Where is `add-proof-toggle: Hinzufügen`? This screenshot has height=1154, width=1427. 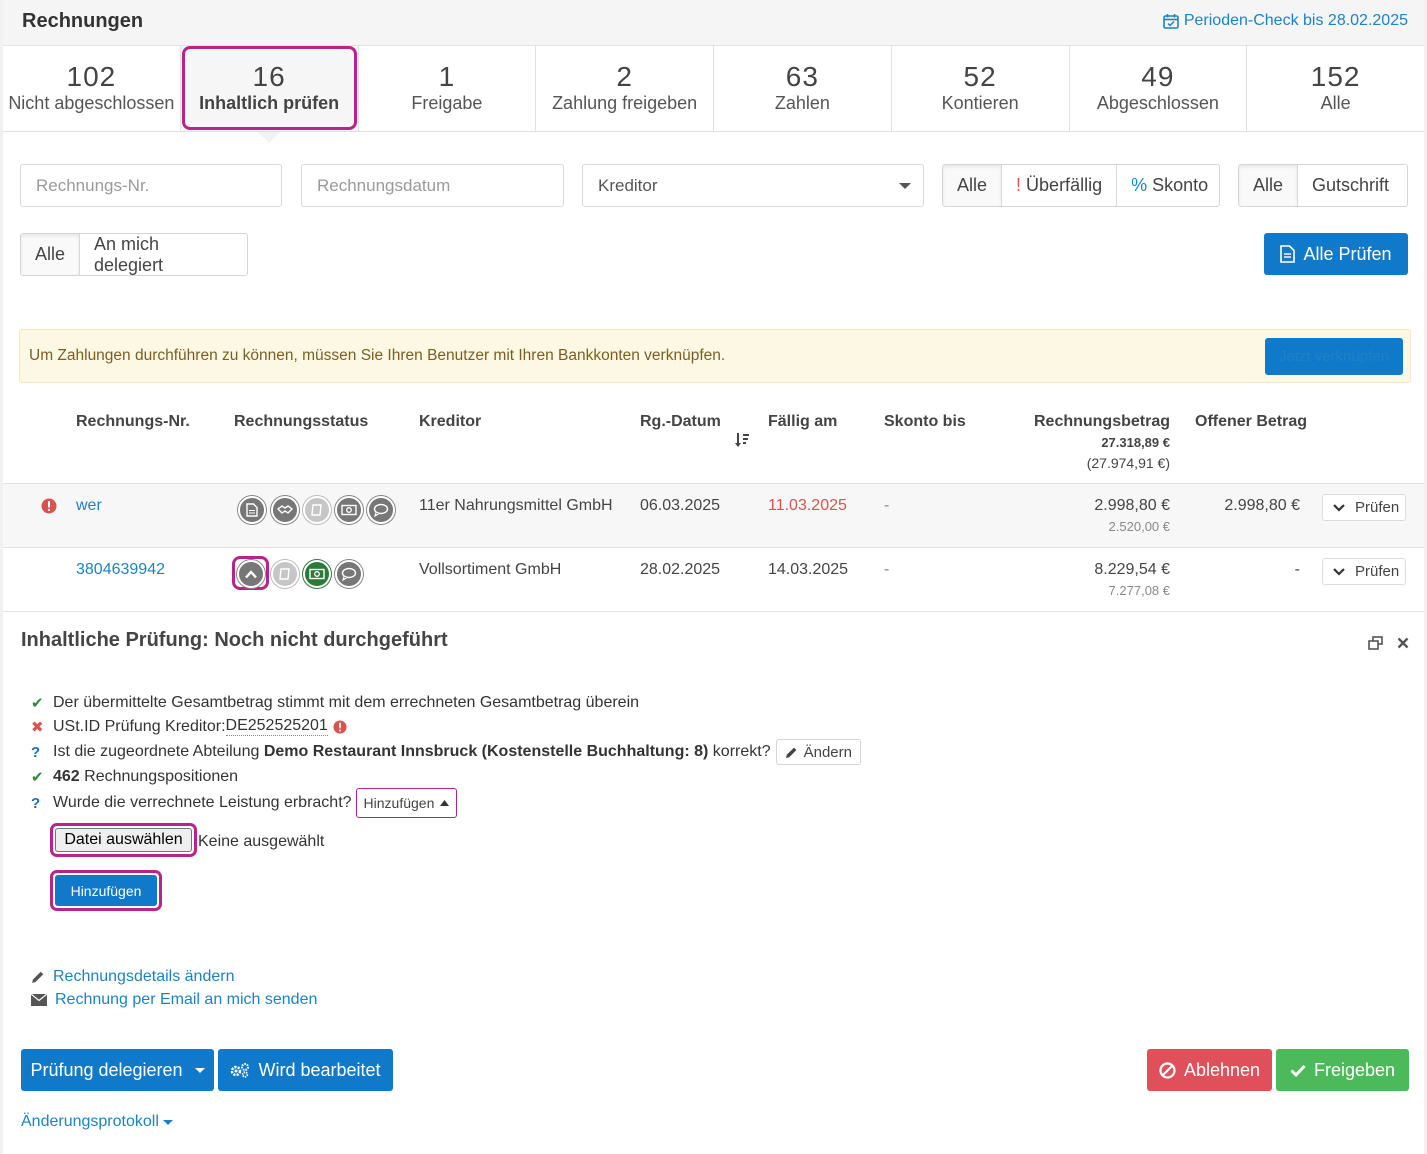 add-proof-toggle: Hinzufügen is located at coordinates (406, 803).